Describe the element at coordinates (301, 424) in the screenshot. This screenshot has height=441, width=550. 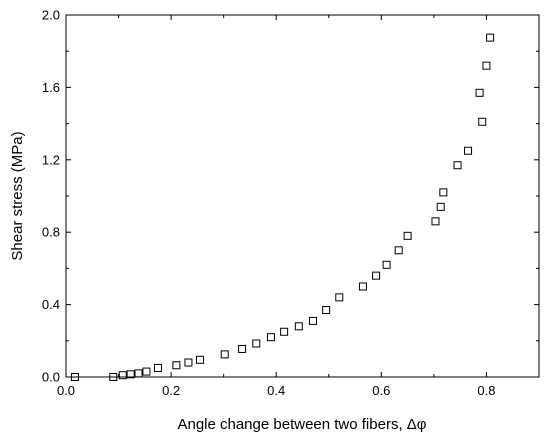
I see `x-axis-title: Angle change between two fibers, Δφ` at that location.